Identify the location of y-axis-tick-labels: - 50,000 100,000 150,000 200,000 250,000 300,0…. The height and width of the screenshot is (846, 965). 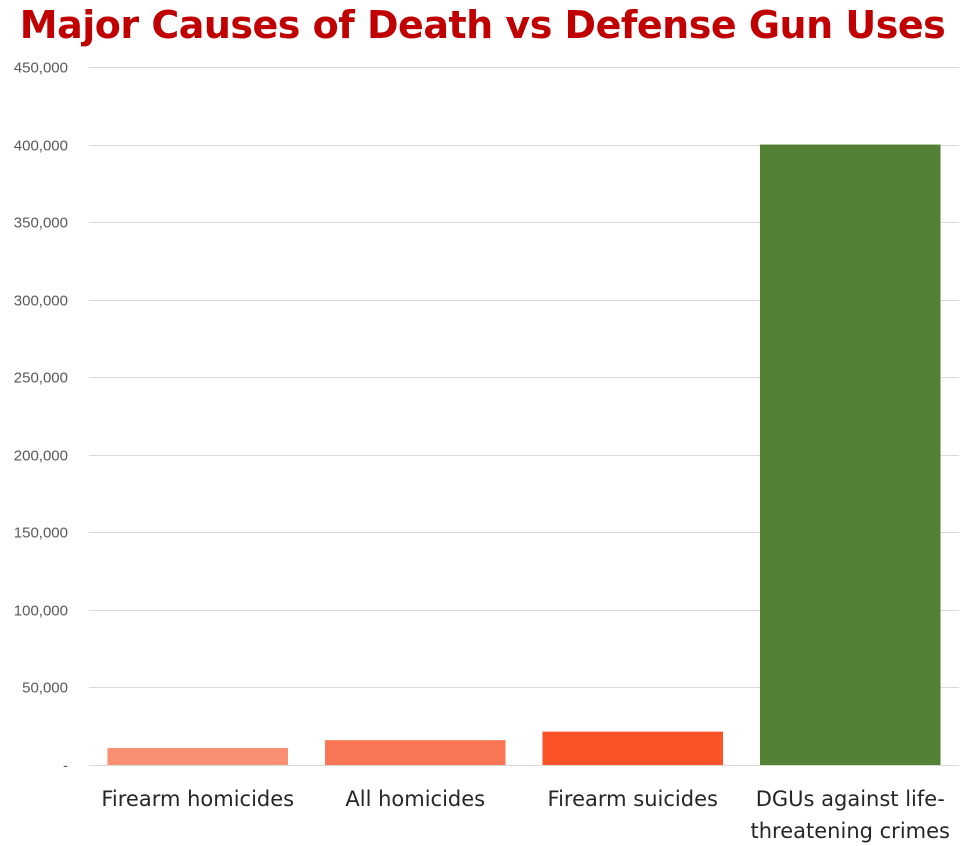
(41, 417).